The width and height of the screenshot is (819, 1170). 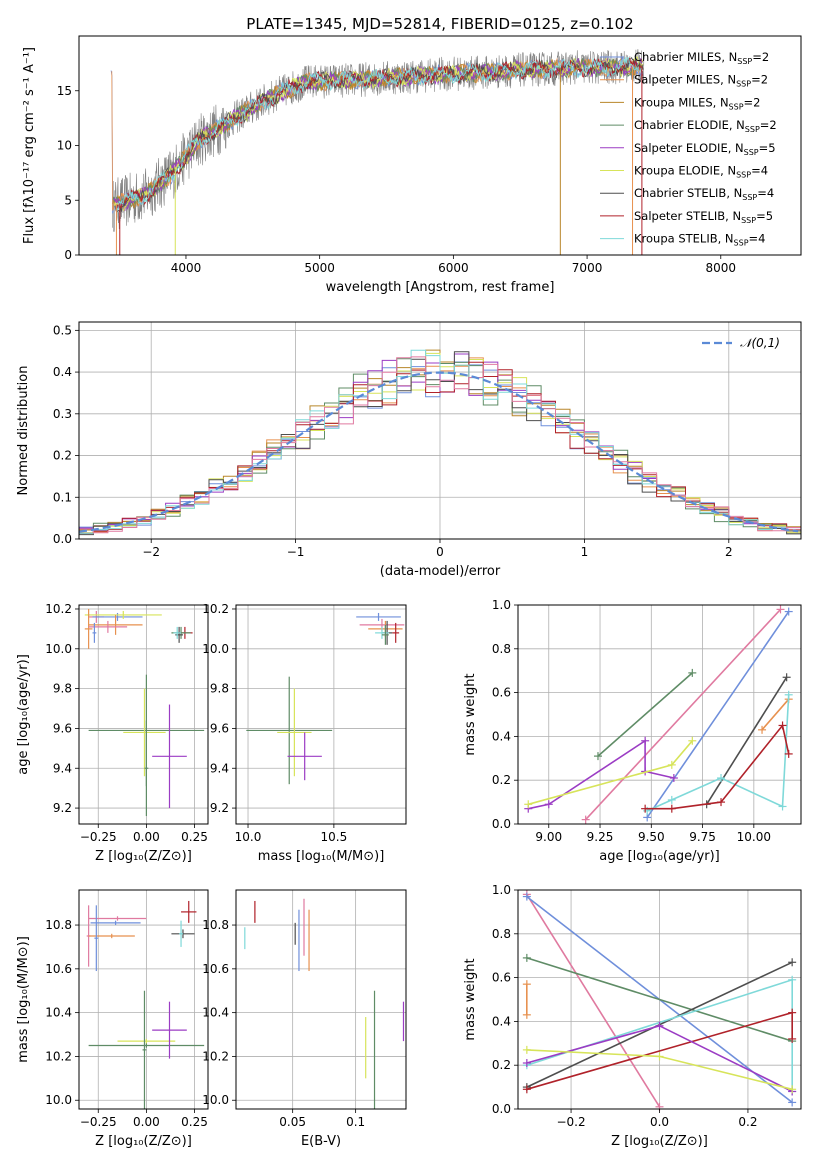 What do you see at coordinates (701, 172) in the screenshot?
I see `legend-entry: Kroupa ELODIE, NSSP=4` at bounding box center [701, 172].